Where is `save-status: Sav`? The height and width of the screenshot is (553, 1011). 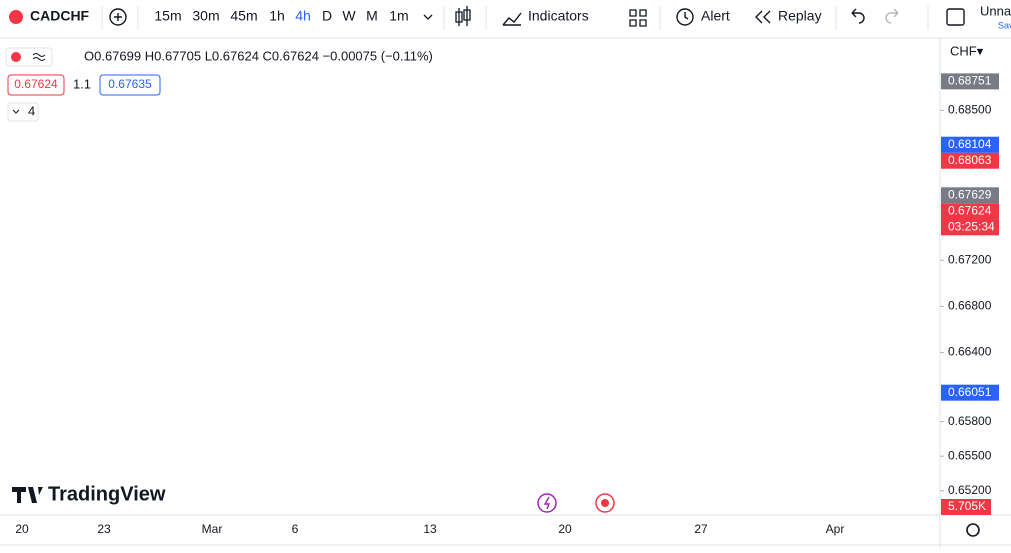 save-status: Sav is located at coordinates (1004, 25).